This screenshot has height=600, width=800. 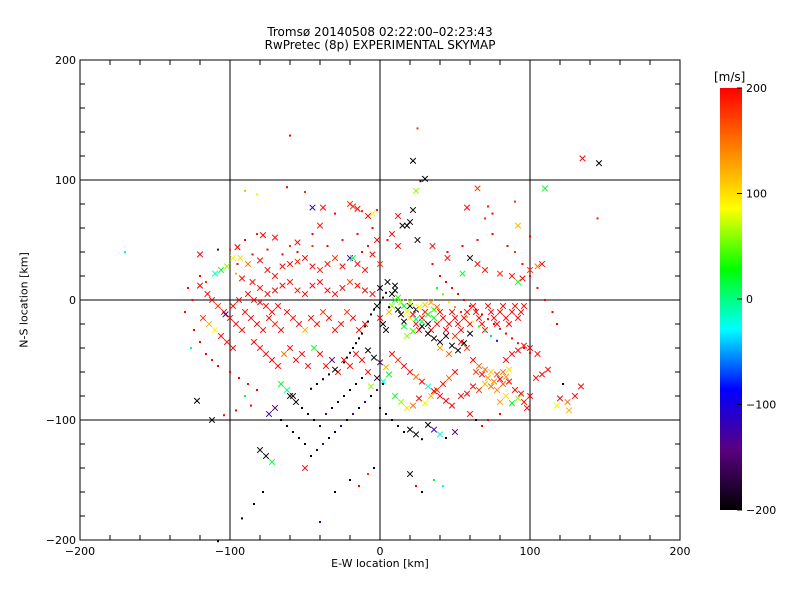 I want to click on x-tick-label: 200, so click(x=680, y=551).